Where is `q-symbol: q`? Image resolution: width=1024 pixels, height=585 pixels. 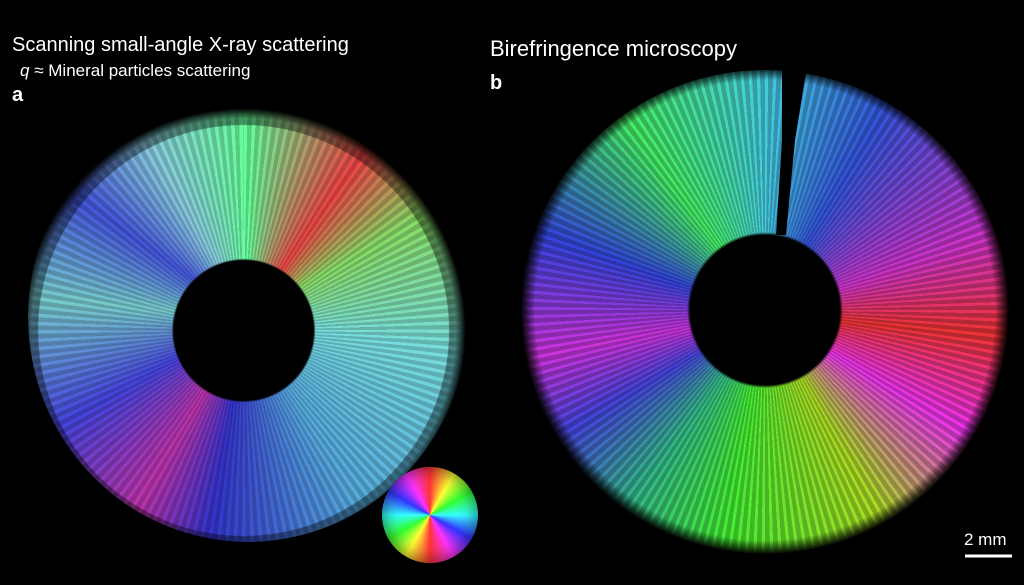
q-symbol: q is located at coordinates (25, 70).